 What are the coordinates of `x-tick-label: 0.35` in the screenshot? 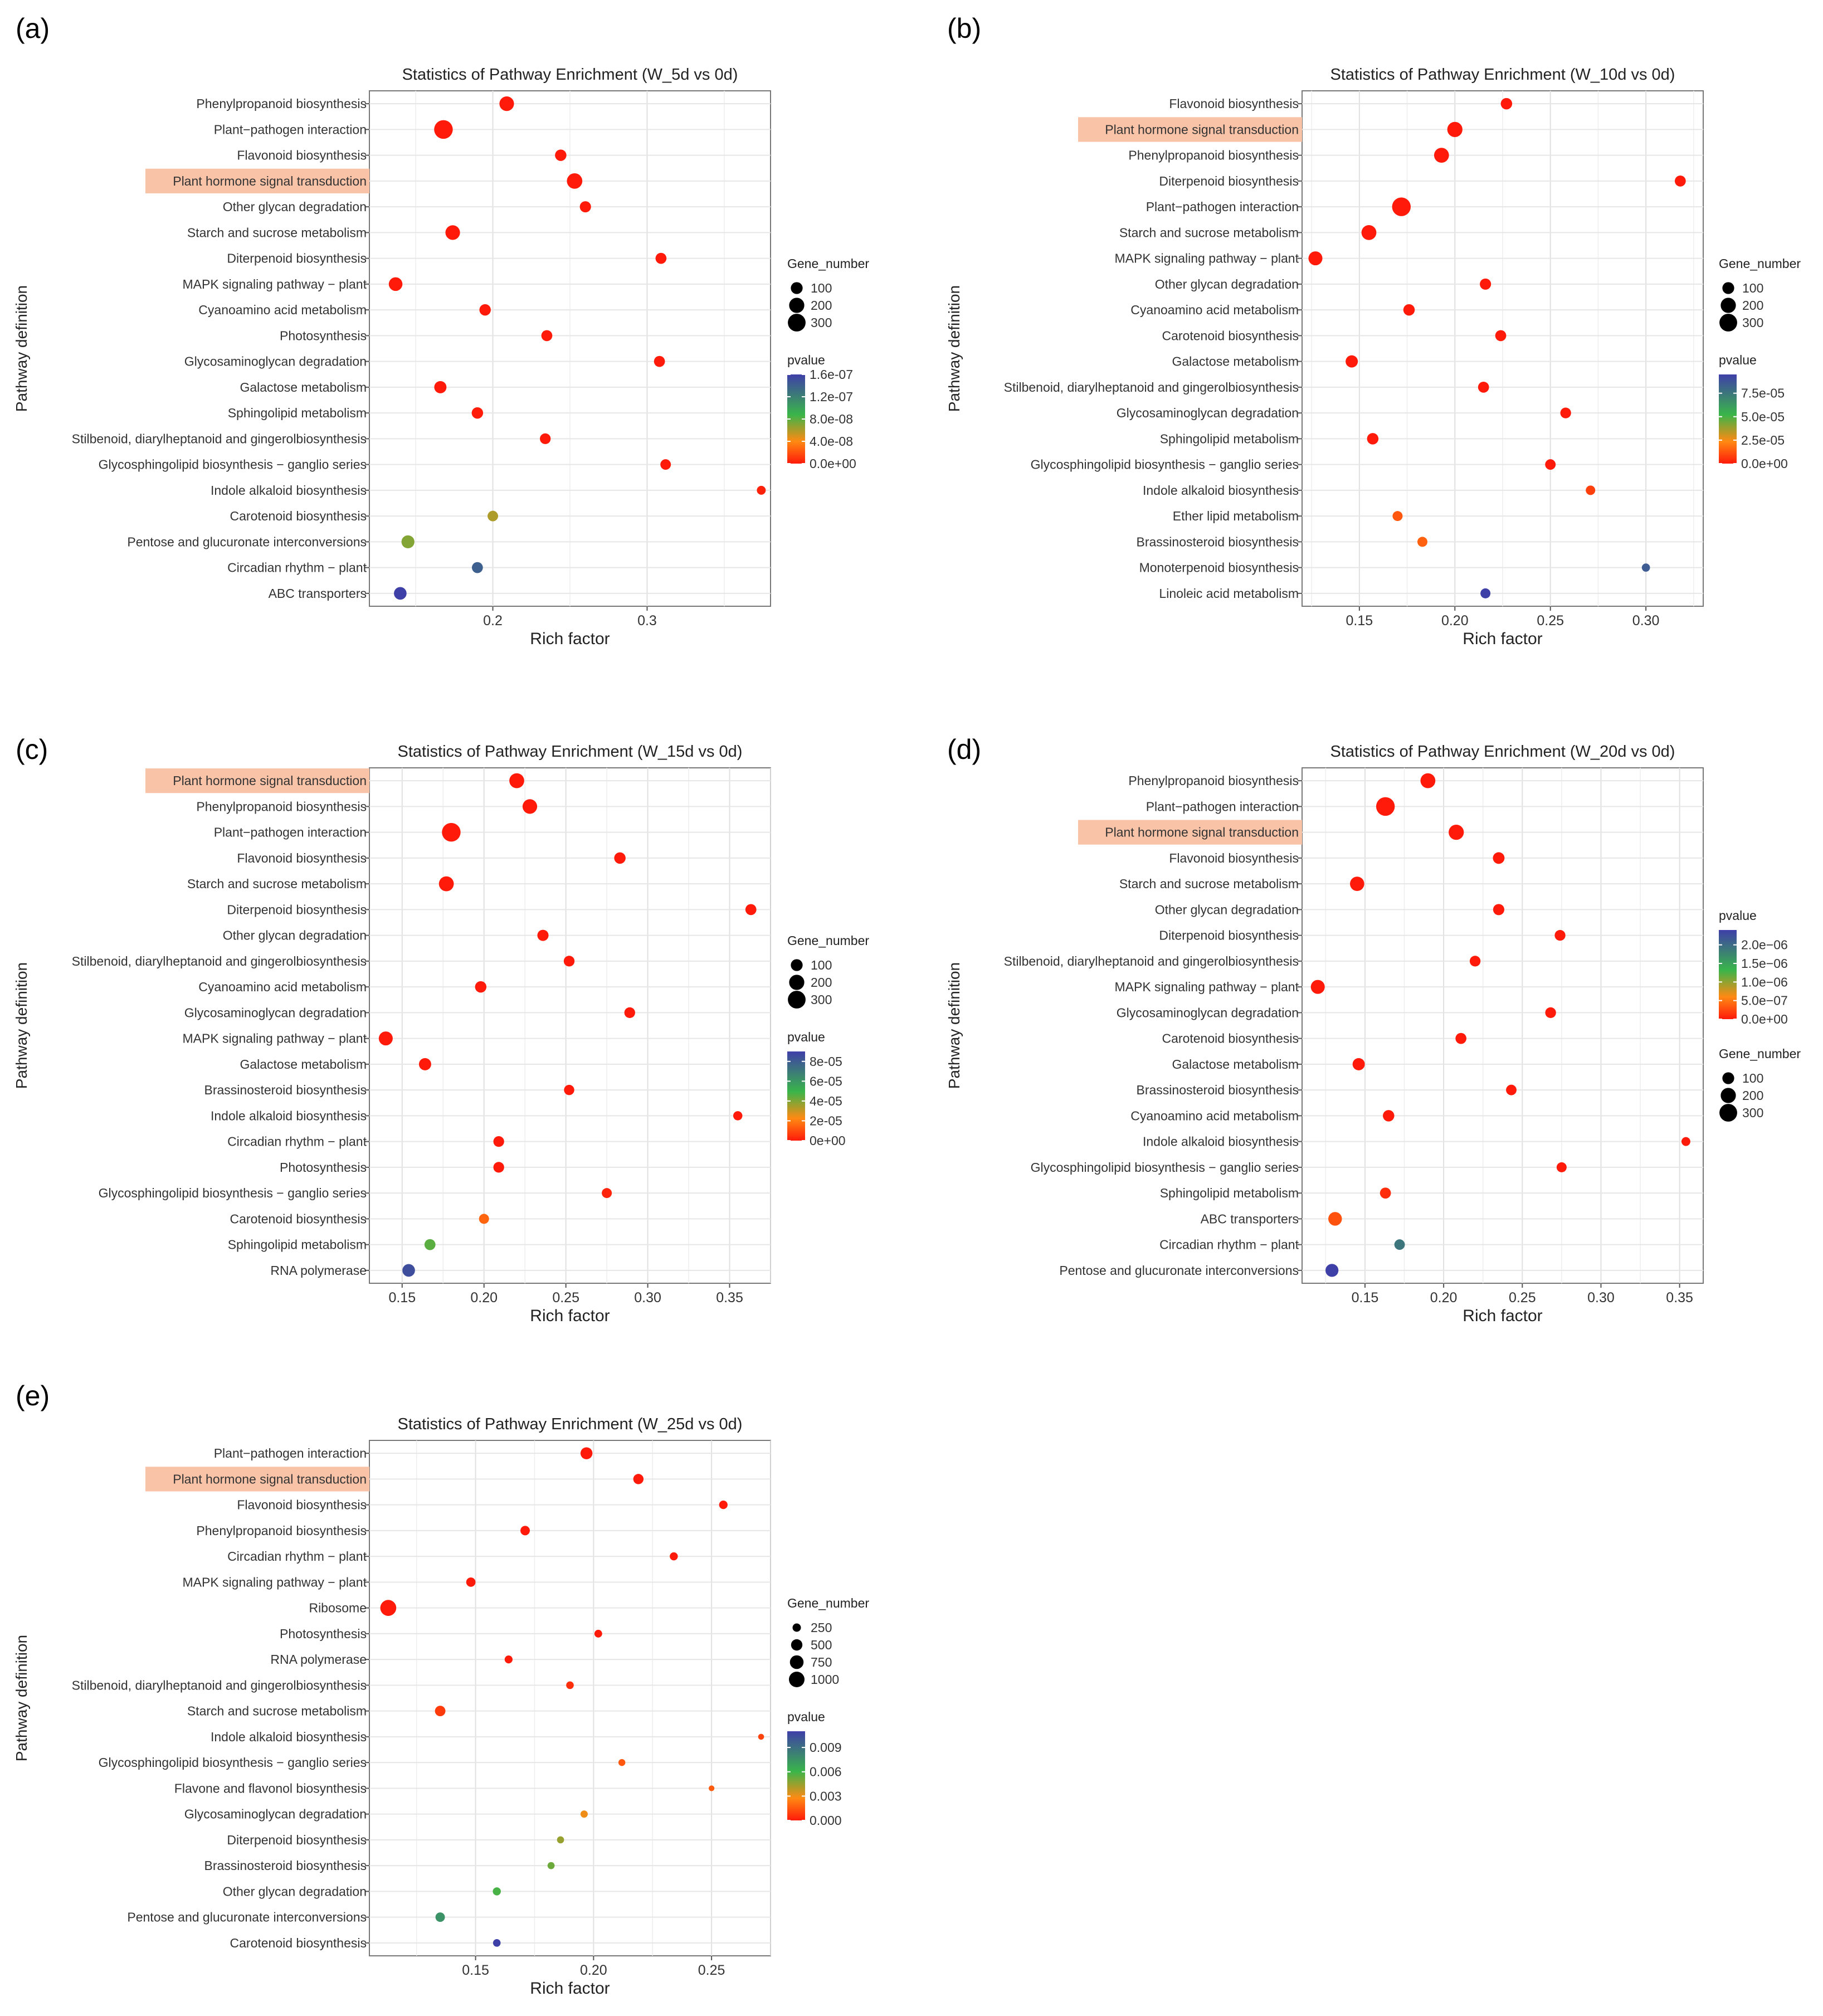 It's located at (1679, 1298).